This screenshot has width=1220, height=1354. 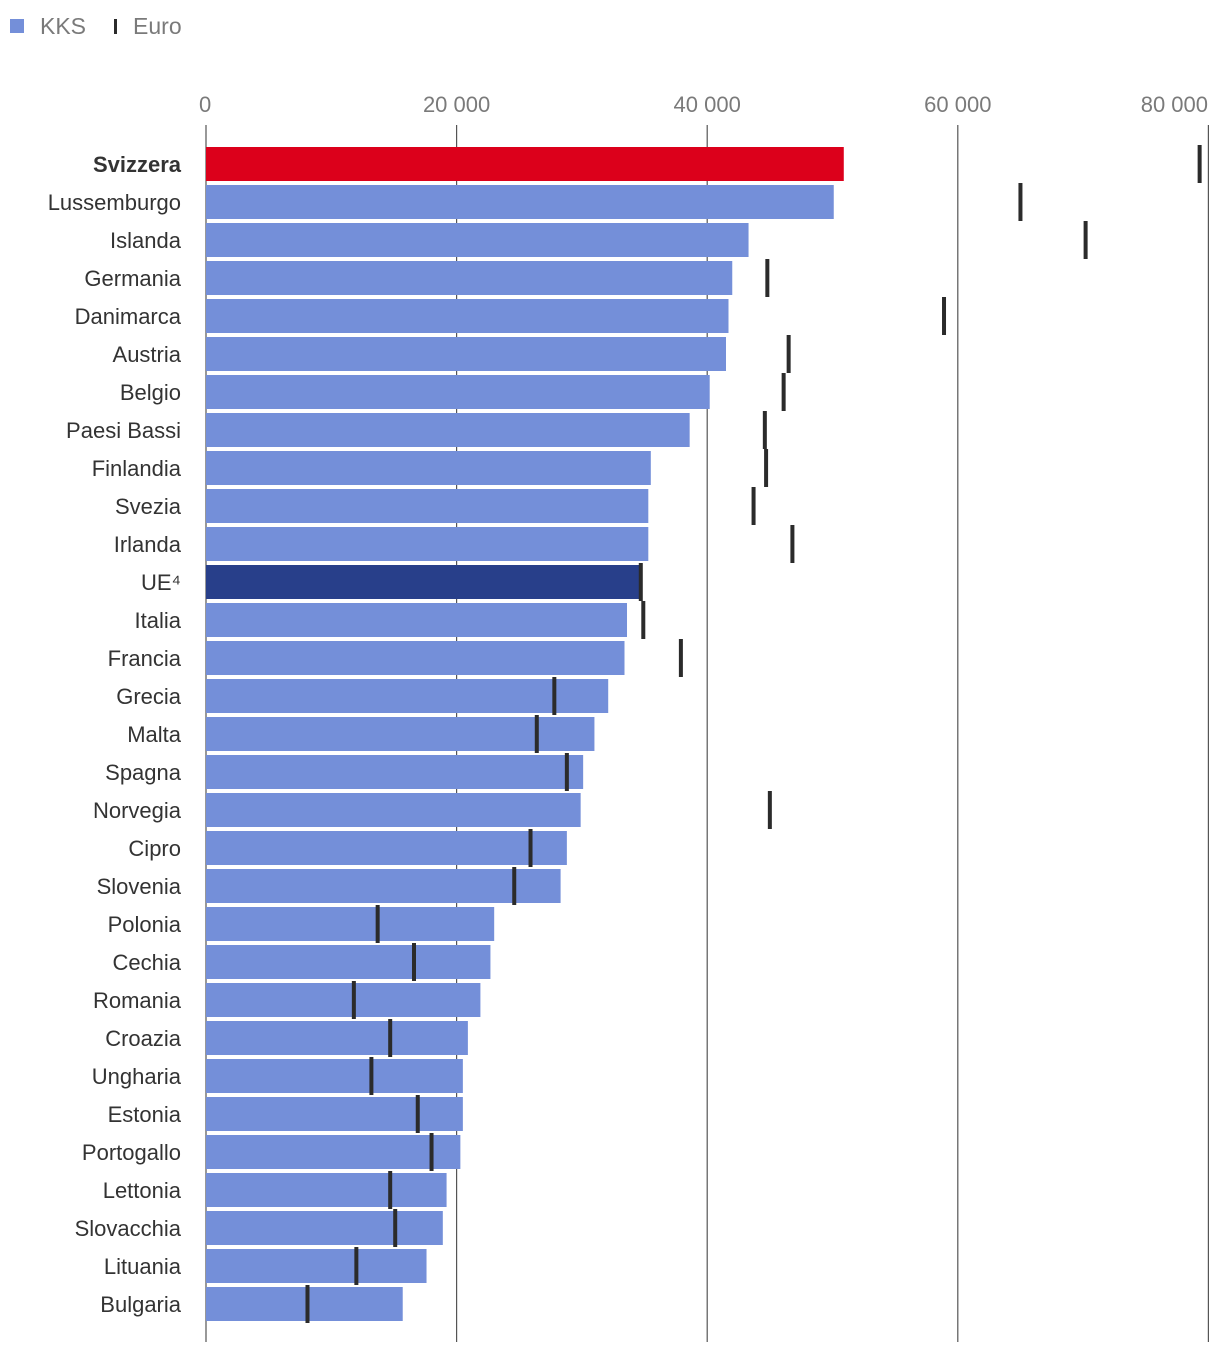 I want to click on category-label: Germania, so click(x=132, y=278).